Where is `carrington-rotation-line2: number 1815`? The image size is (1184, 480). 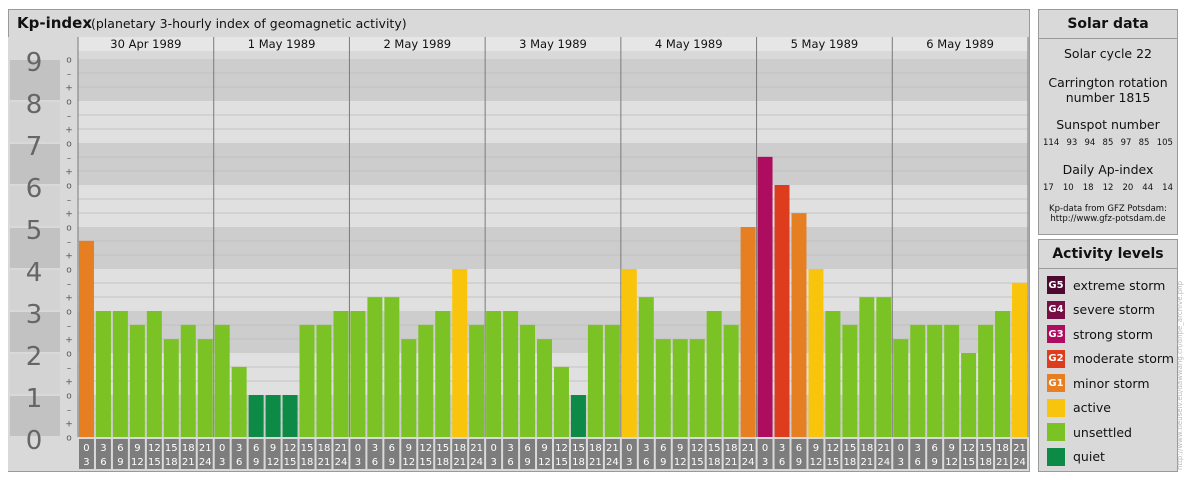
carrington-rotation-line2: number 1815 is located at coordinates (1108, 97).